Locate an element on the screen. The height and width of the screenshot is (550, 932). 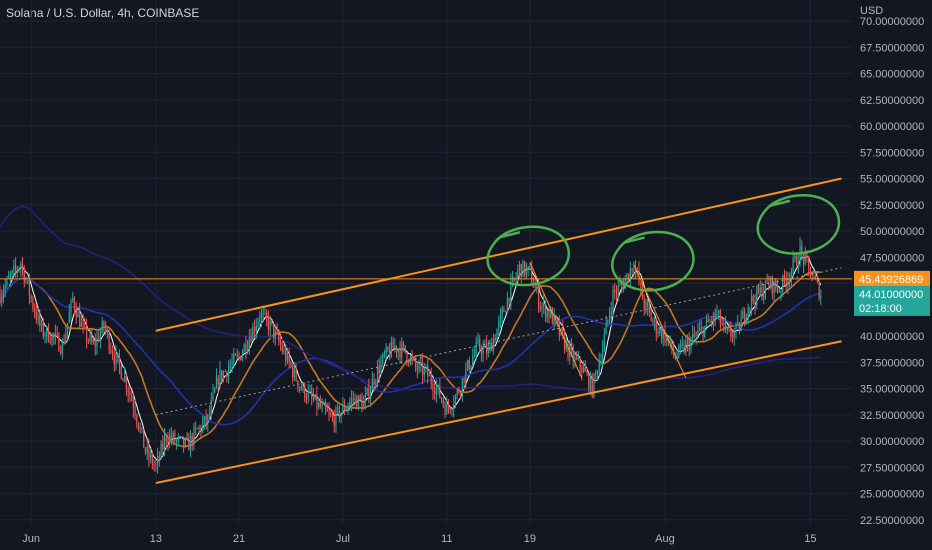
price-tick-label: 60.00000000 is located at coordinates (892, 127).